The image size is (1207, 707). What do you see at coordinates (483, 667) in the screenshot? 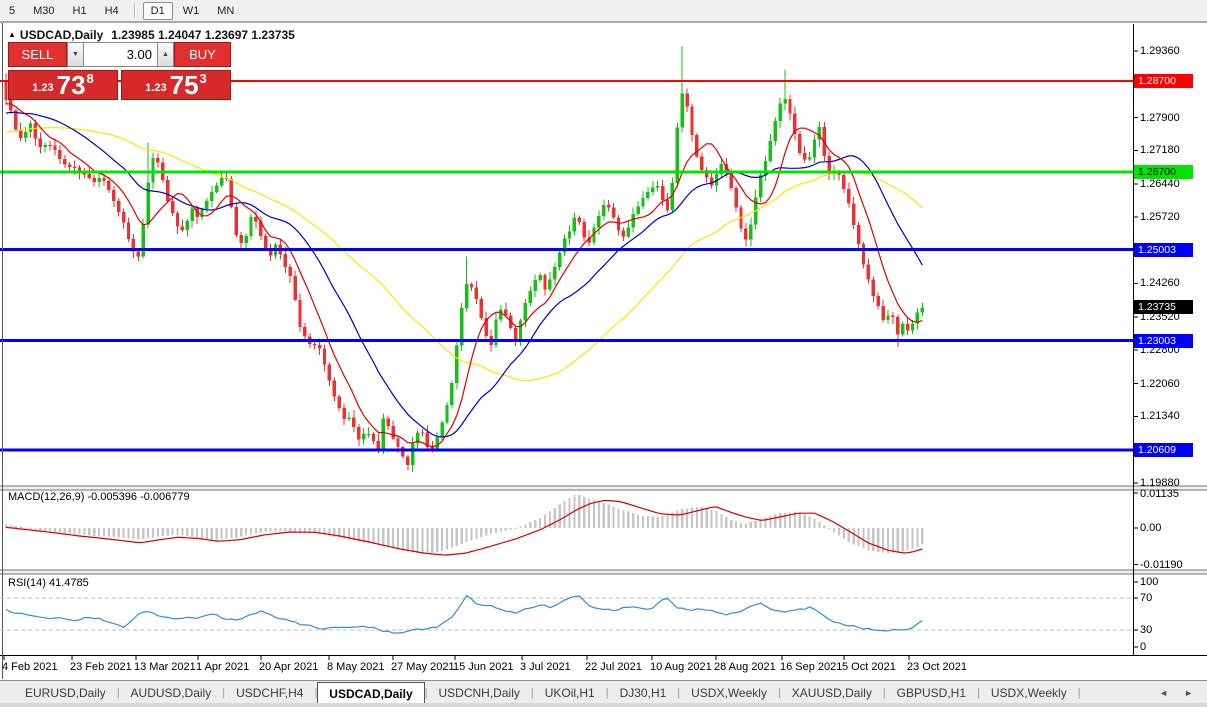
I see `date-tick-label: 15 Jun 2021` at bounding box center [483, 667].